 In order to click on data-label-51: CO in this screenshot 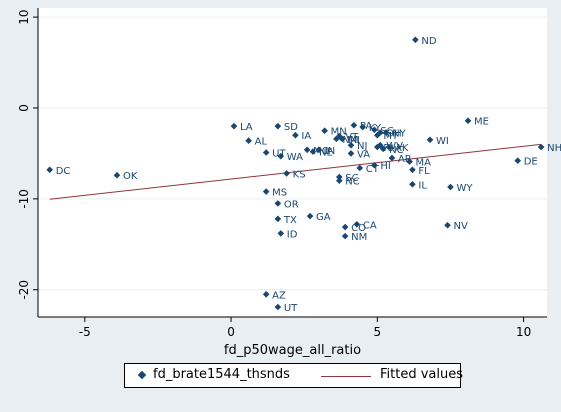, I will do `click(358, 228)`.